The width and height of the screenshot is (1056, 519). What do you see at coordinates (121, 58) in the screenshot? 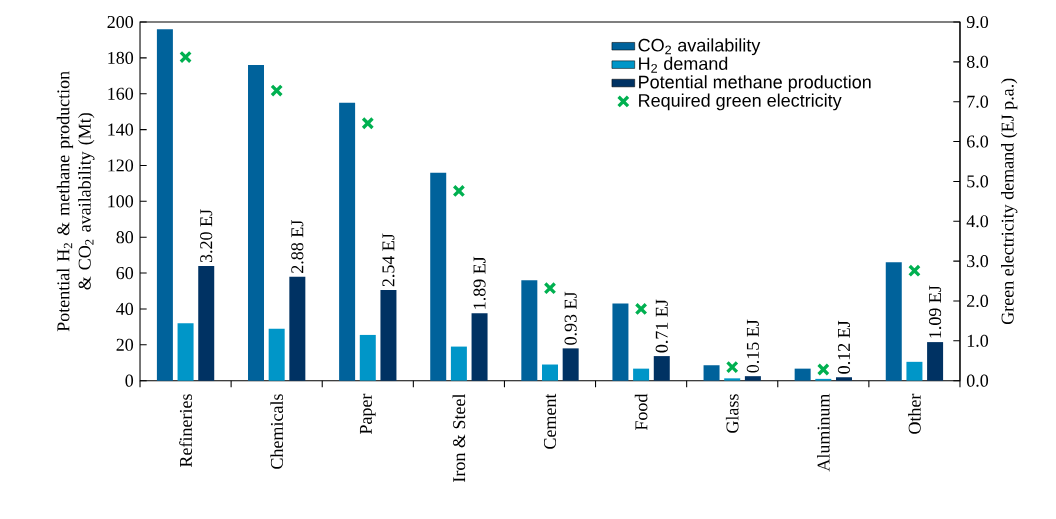
I see `y-tick-label: 180` at bounding box center [121, 58].